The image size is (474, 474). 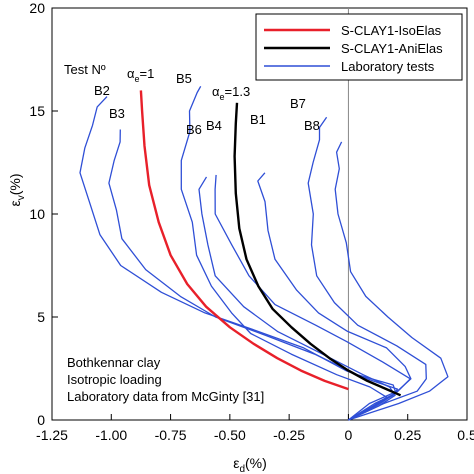 What do you see at coordinates (214, 125) in the screenshot?
I see `test-label-b4: B4` at bounding box center [214, 125].